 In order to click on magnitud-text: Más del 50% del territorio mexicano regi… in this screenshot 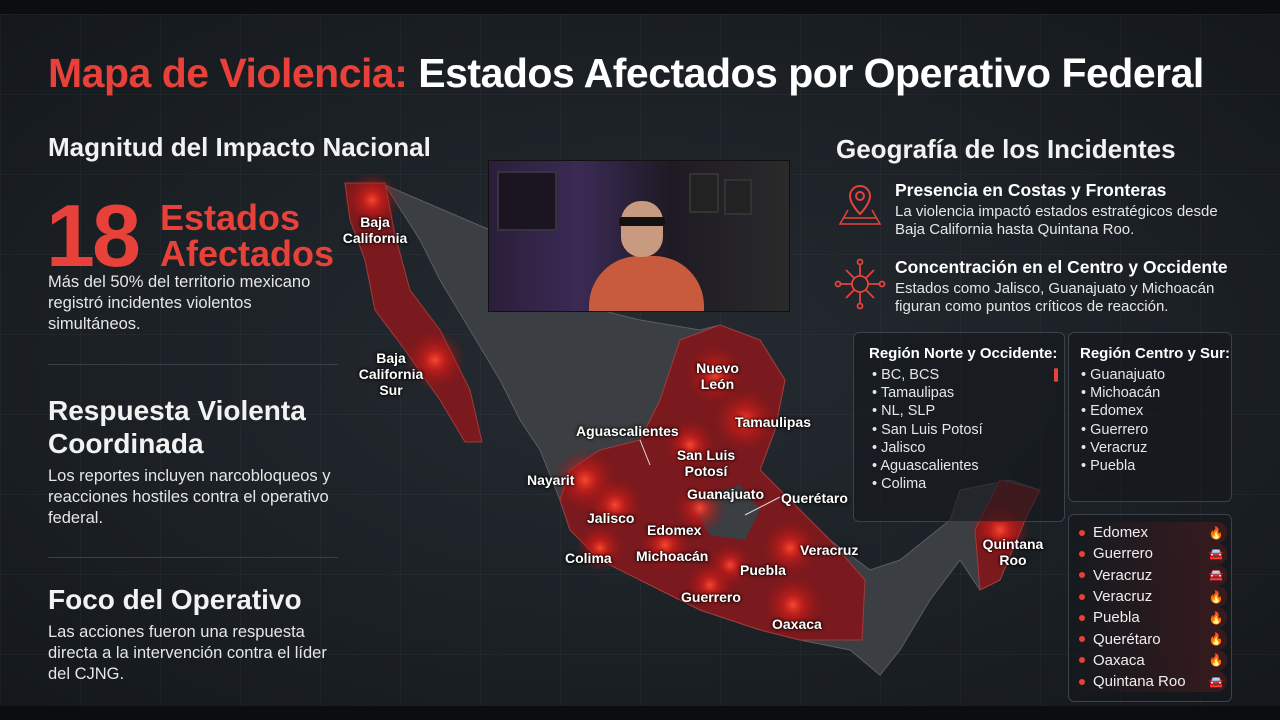, I will do `click(179, 303)`.